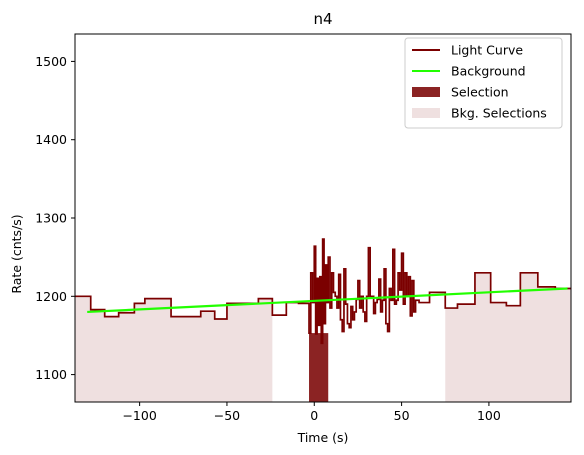 The height and width of the screenshot is (455, 584). I want to click on legend-label: Background, so click(488, 71).